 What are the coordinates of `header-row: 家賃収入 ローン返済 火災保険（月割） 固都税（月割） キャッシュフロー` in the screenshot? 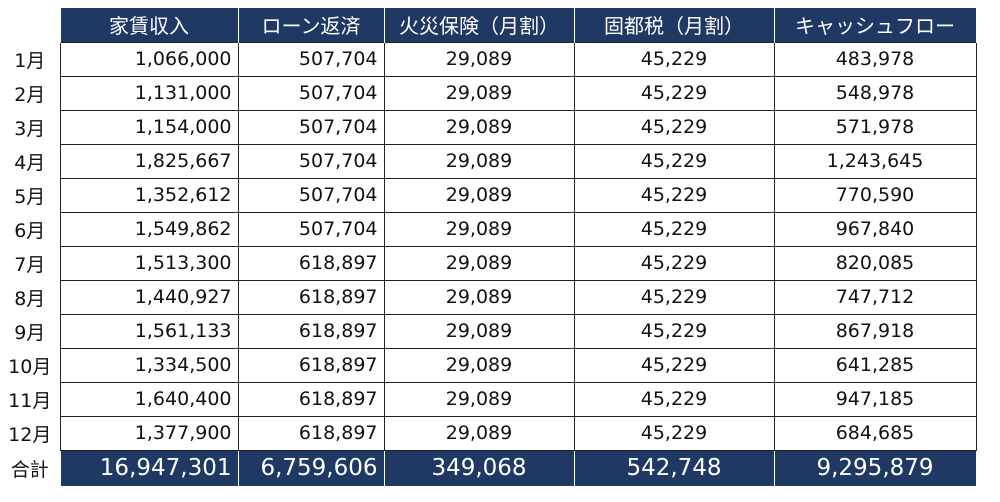 It's located at (488, 25).